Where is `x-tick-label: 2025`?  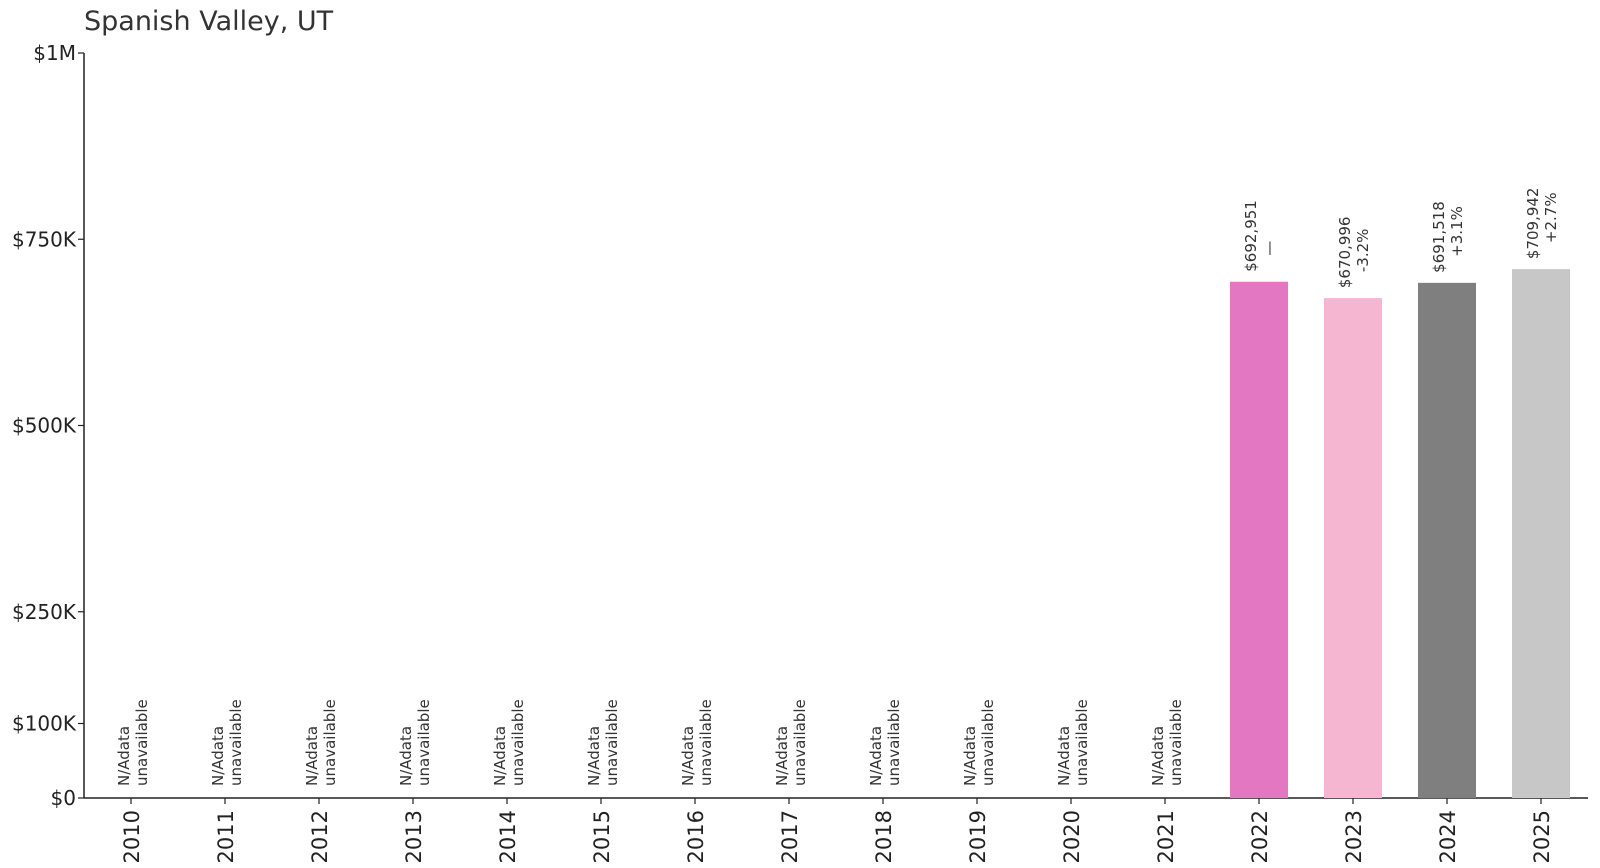
x-tick-label: 2025 is located at coordinates (1542, 836).